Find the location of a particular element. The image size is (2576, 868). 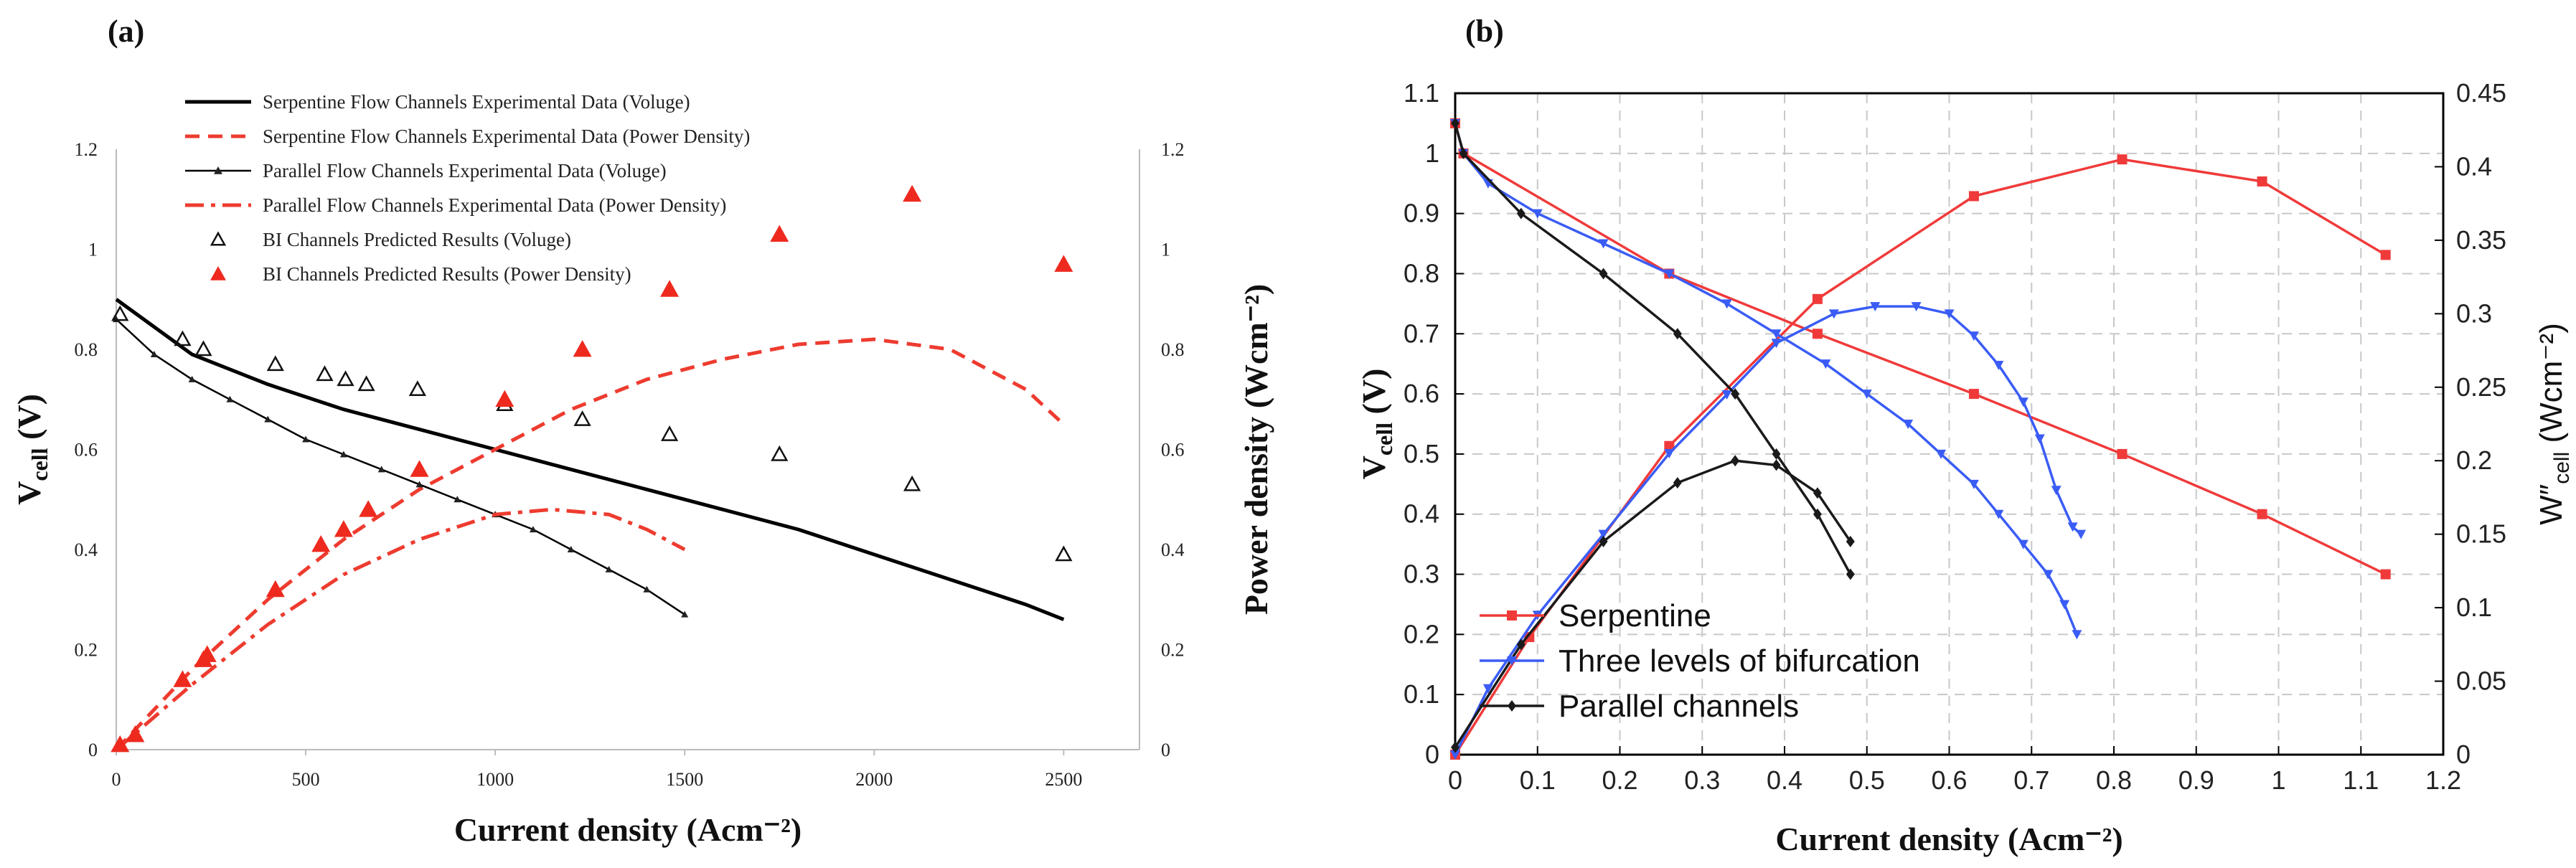

legend-marker-bi-voltage is located at coordinates (218, 238).